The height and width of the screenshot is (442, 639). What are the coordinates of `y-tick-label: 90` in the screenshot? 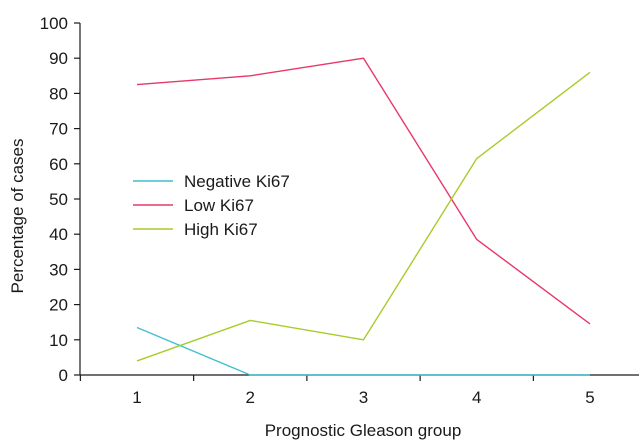 It's located at (58, 58).